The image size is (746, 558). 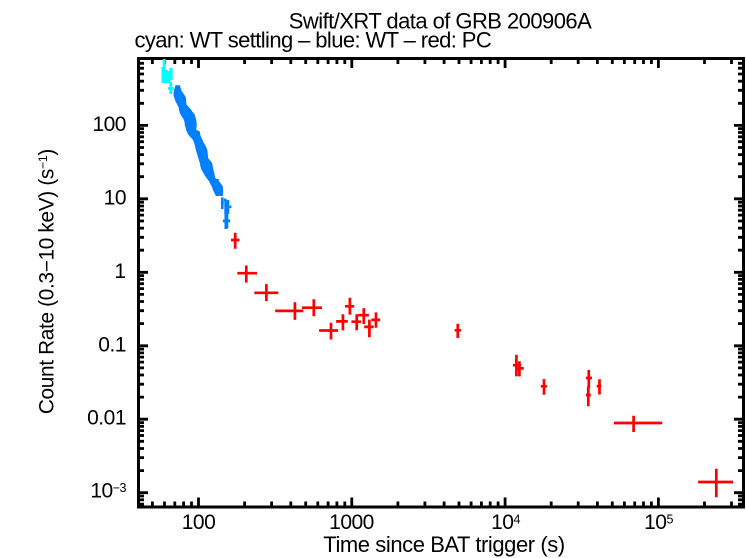 What do you see at coordinates (351, 522) in the screenshot?
I see `svg-text: 1000` at bounding box center [351, 522].